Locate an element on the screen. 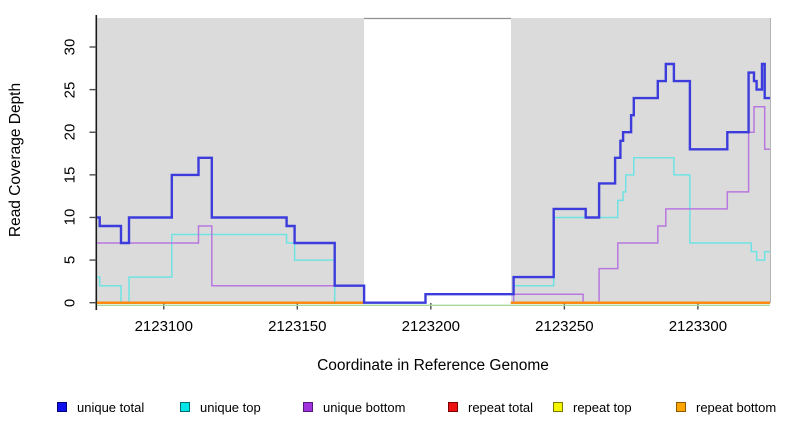 The image size is (792, 432). x-tick-label: 2123250 is located at coordinates (564, 326).